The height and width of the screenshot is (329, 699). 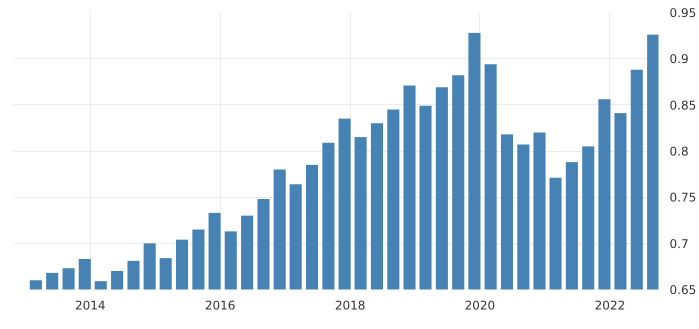 What do you see at coordinates (679, 243) in the screenshot?
I see `y-tick-label: 0.7` at bounding box center [679, 243].